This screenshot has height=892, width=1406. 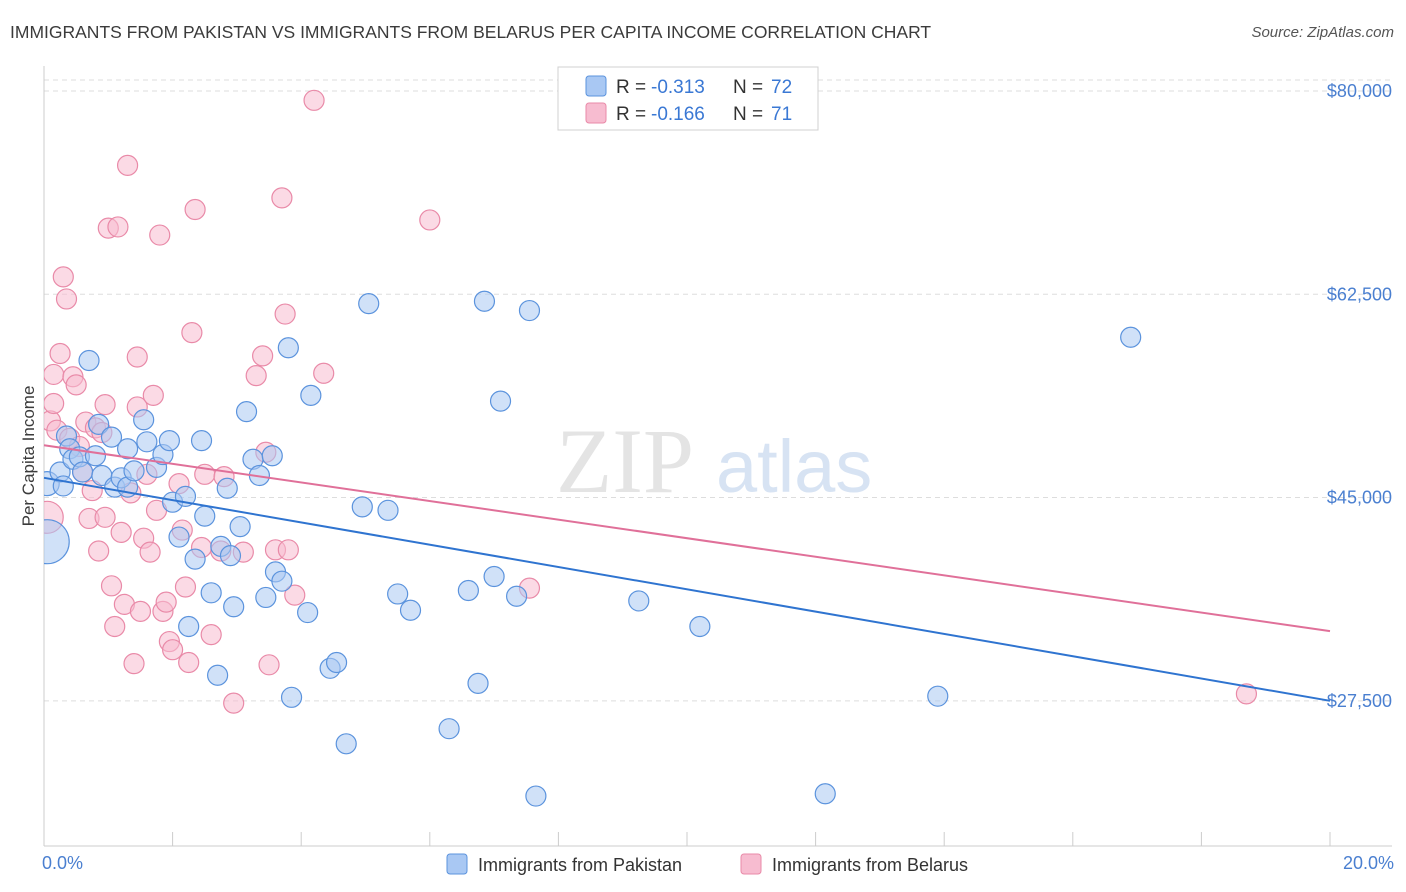 What do you see at coordinates (28, 456) in the screenshot?
I see `y-axis-title: Per Capita Income` at bounding box center [28, 456].